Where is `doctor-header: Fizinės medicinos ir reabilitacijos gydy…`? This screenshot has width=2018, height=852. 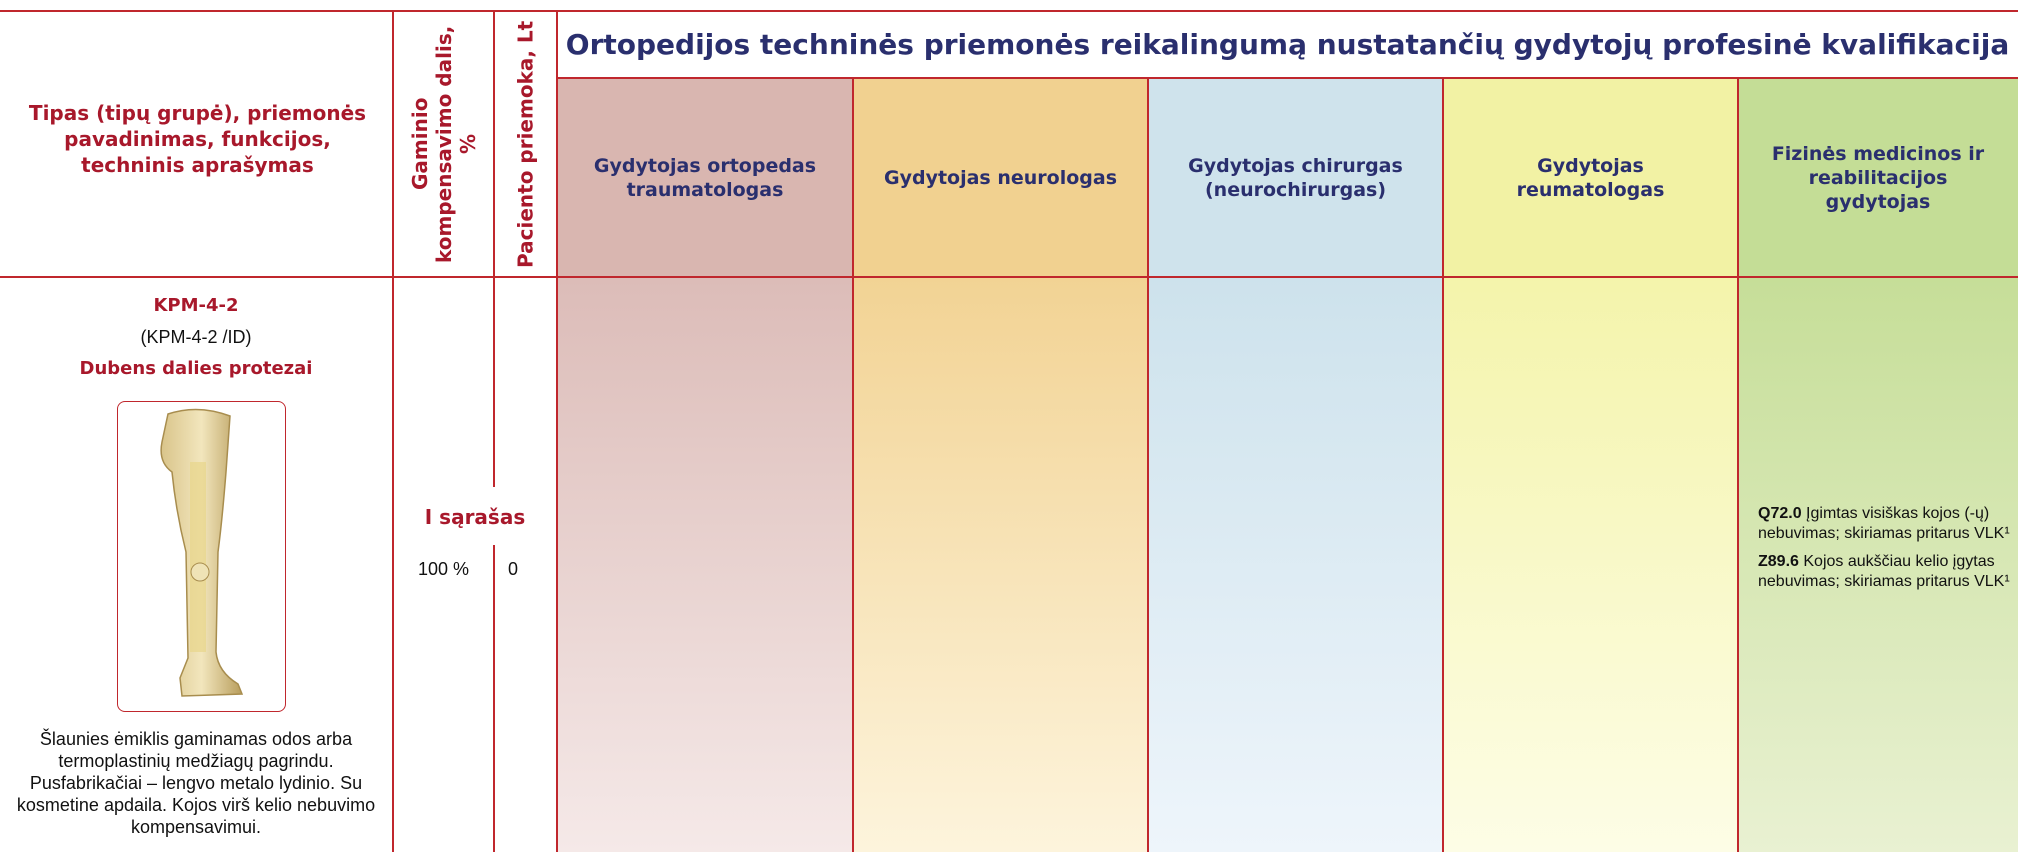 doctor-header: Fizinės medicinos ir reabilitacijos gydy… is located at coordinates (1878, 177).